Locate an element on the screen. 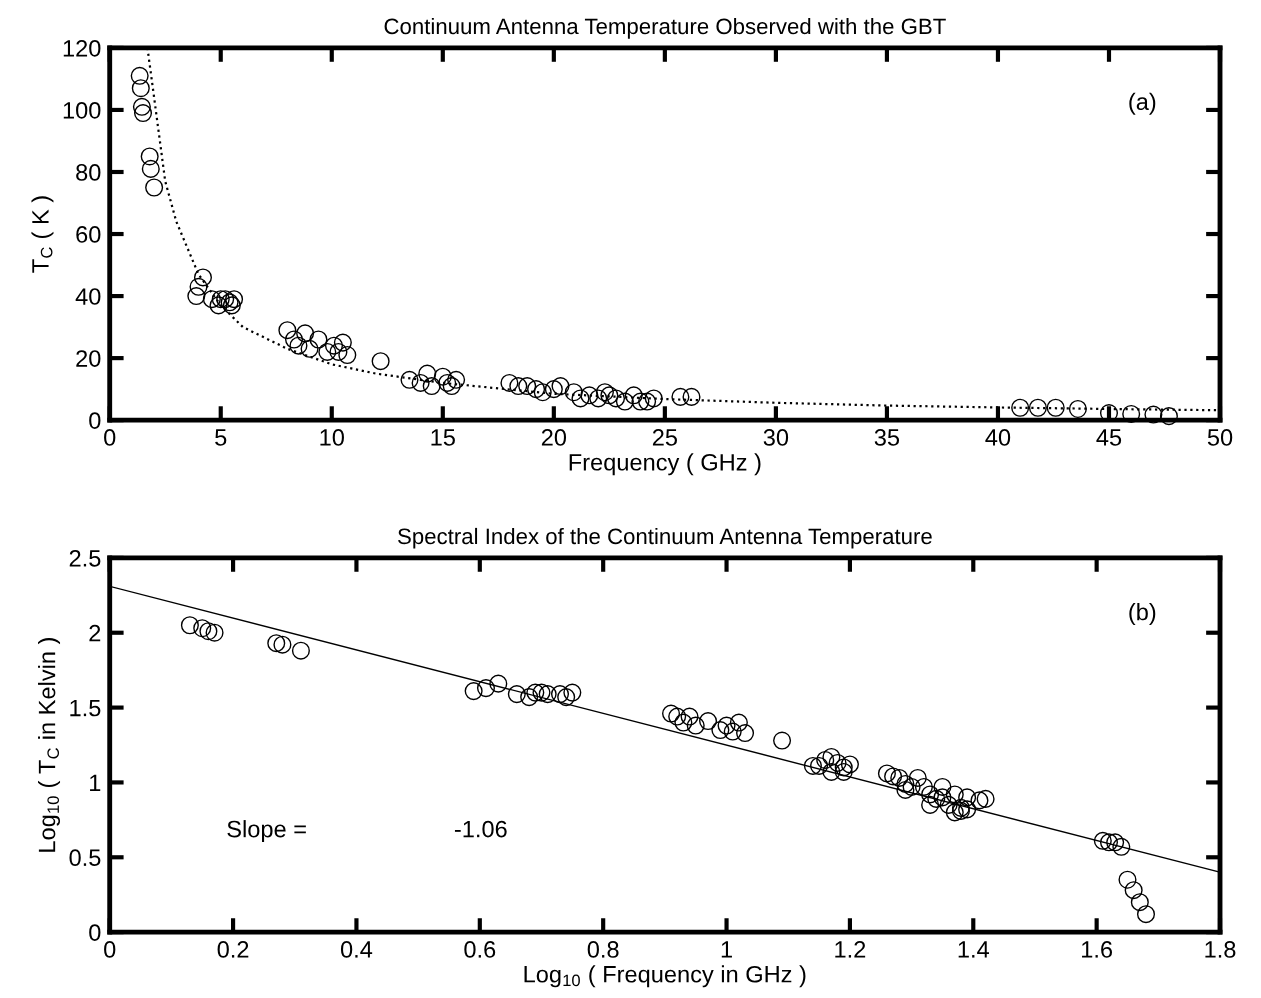 The width and height of the screenshot is (1261, 998). y-axis-title: Log$_{10}$ ( T$_{C}$ in Kelvin ) is located at coordinates (49, 745).